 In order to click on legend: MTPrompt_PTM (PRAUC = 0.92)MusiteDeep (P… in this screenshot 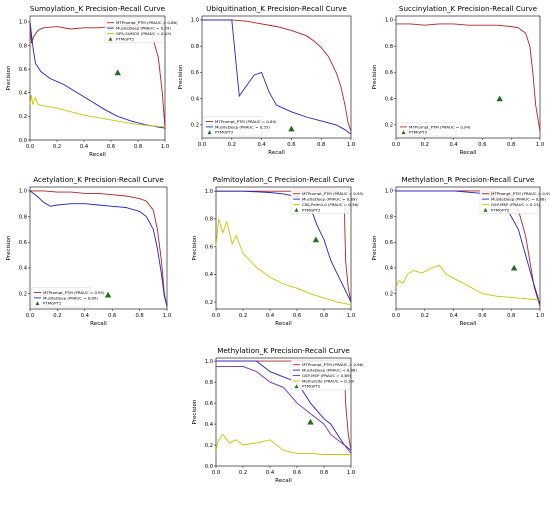, I will do `click(514, 201)`.